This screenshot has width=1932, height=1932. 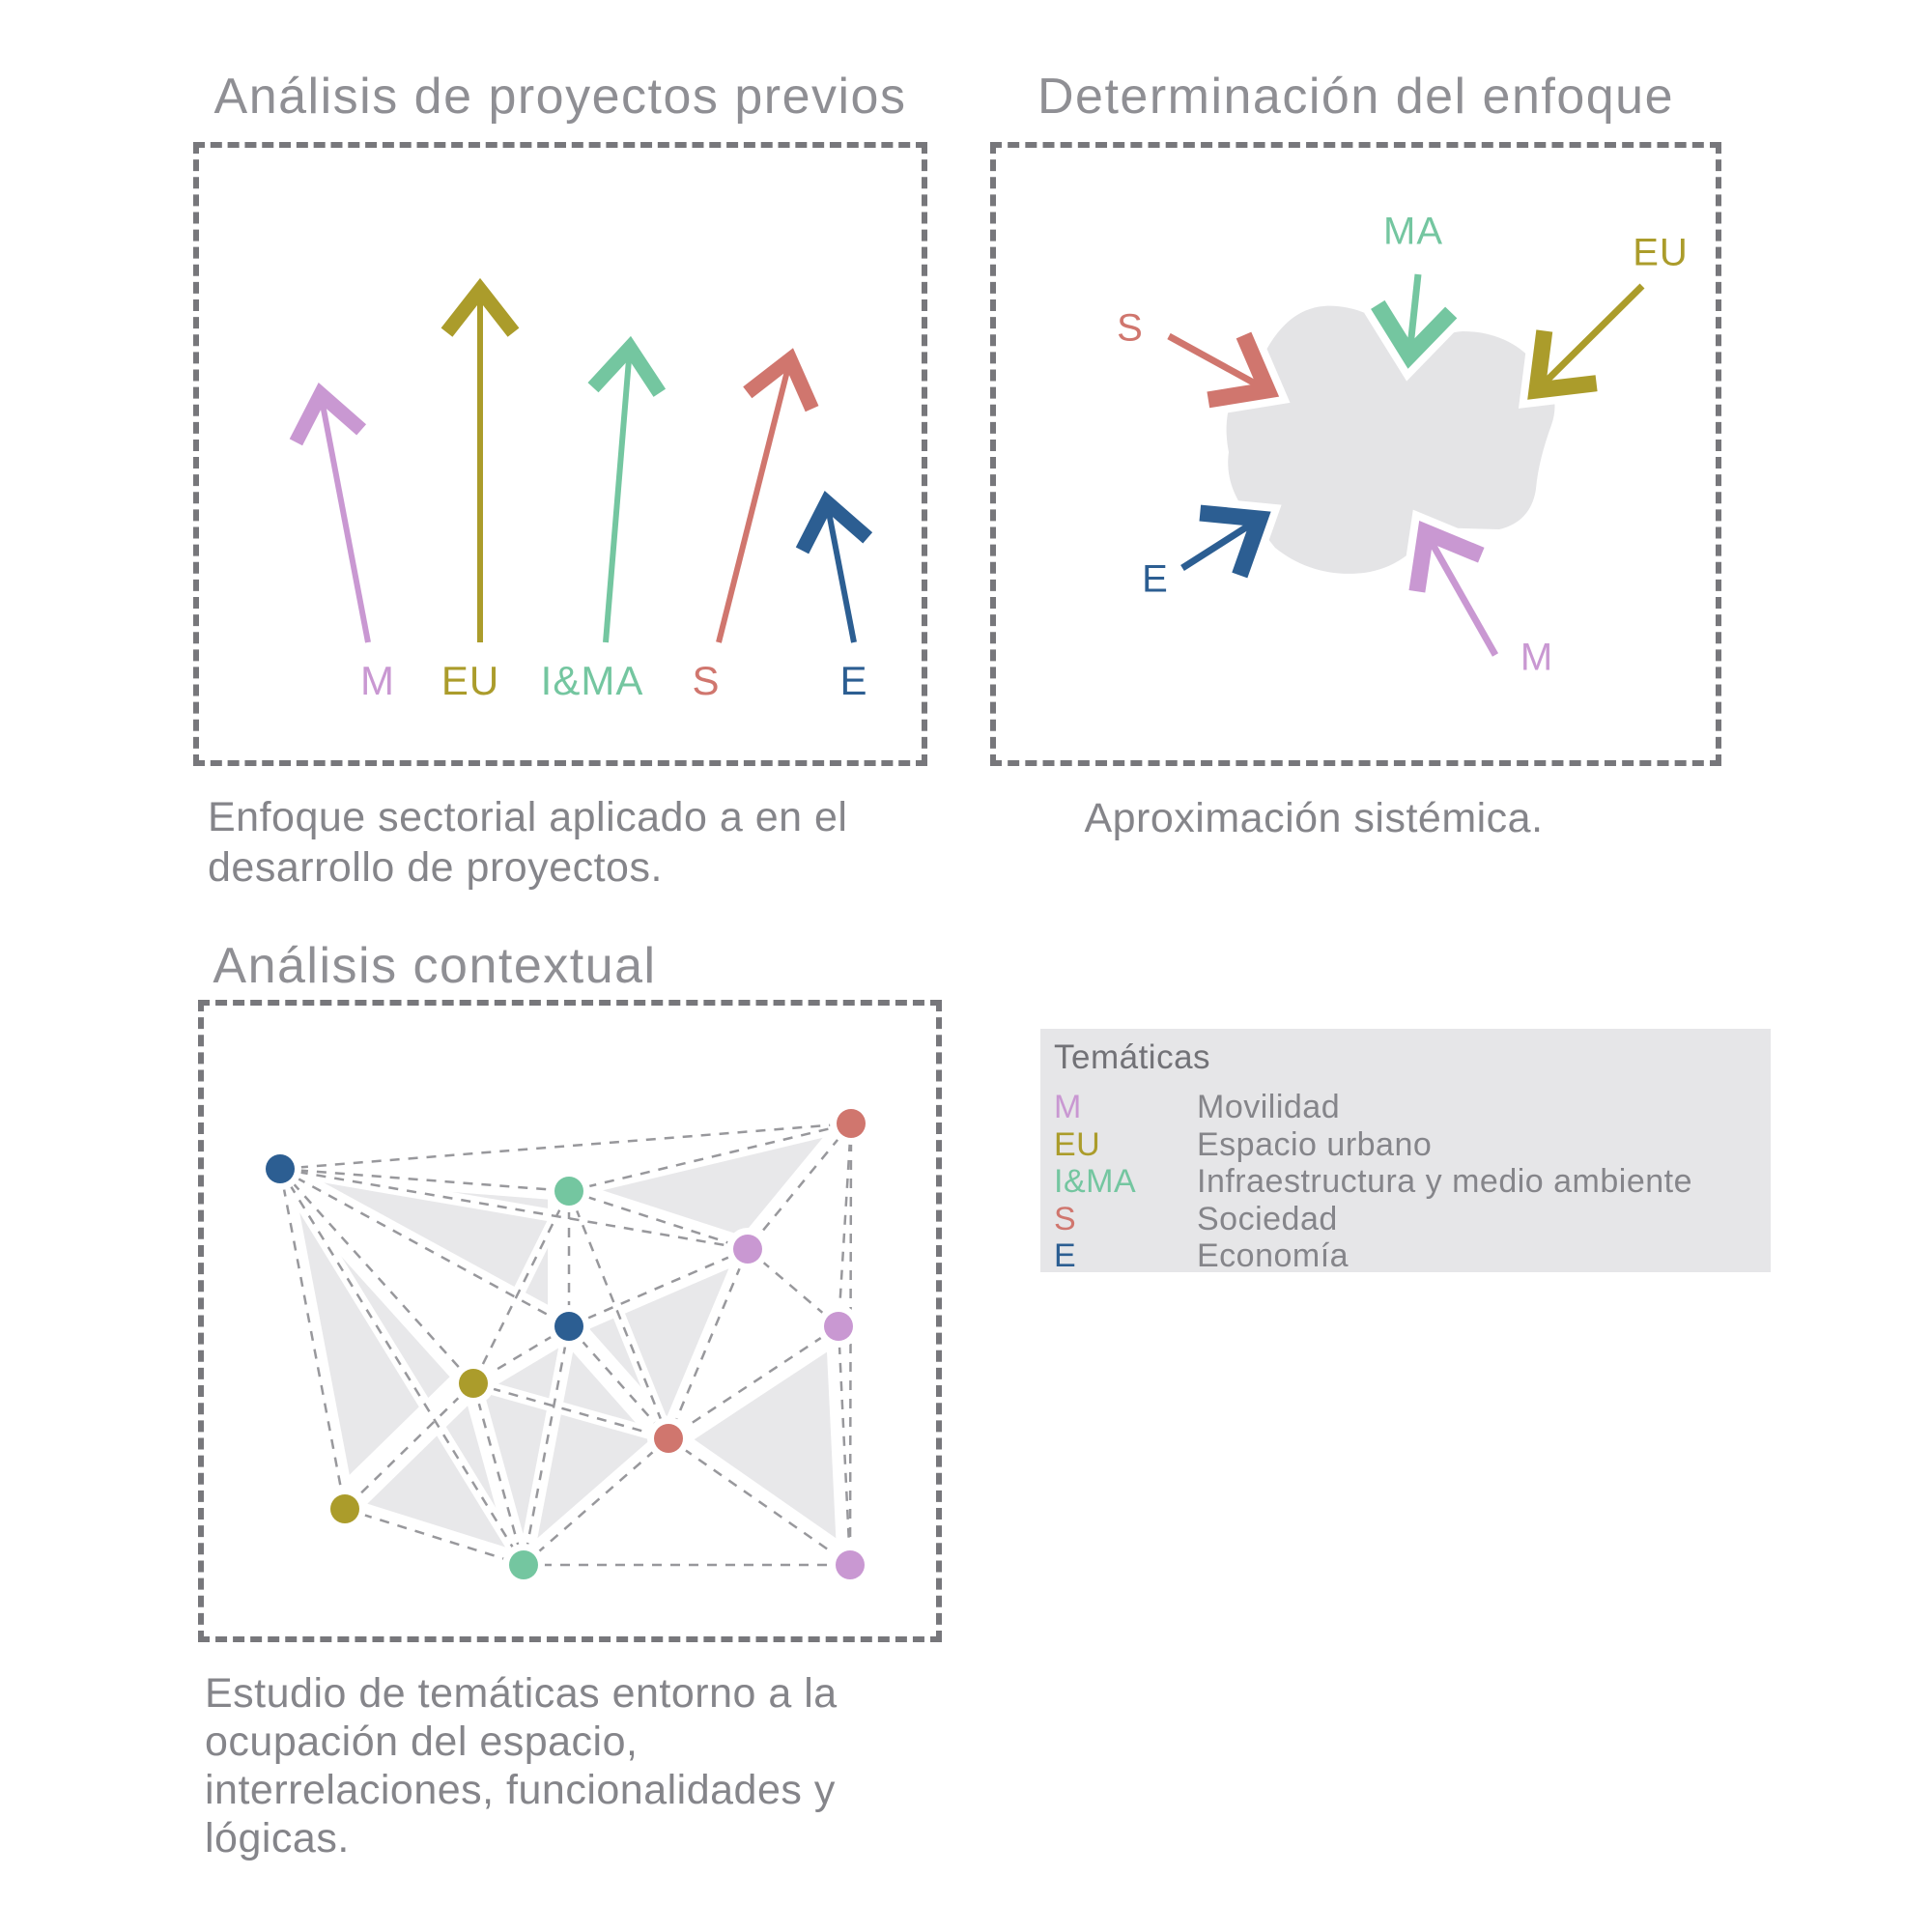 What do you see at coordinates (470, 680) in the screenshot?
I see `arrow-label-EU: EU` at bounding box center [470, 680].